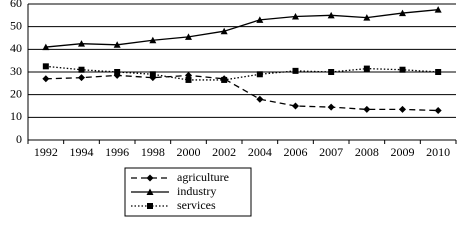 Image resolution: width=474 pixels, height=240 pixels. Describe the element at coordinates (82, 152) in the screenshot. I see `x-tick-label: 1994` at that location.